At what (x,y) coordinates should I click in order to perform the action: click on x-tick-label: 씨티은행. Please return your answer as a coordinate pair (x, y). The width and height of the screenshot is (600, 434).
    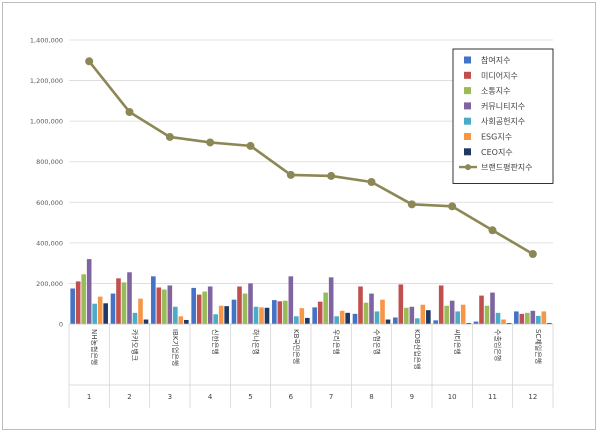
    Looking at the image, I should click on (457, 342).